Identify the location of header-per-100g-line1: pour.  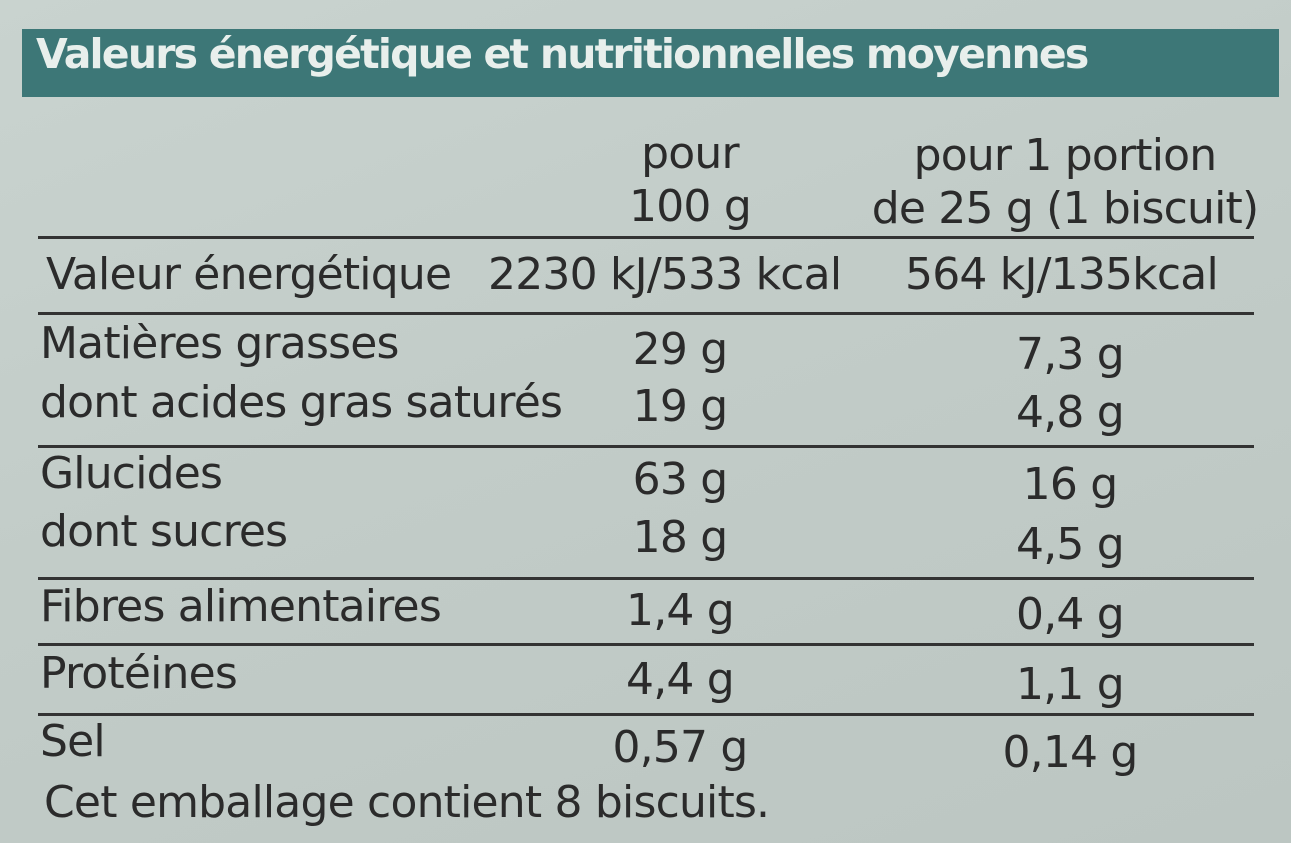
(690, 153).